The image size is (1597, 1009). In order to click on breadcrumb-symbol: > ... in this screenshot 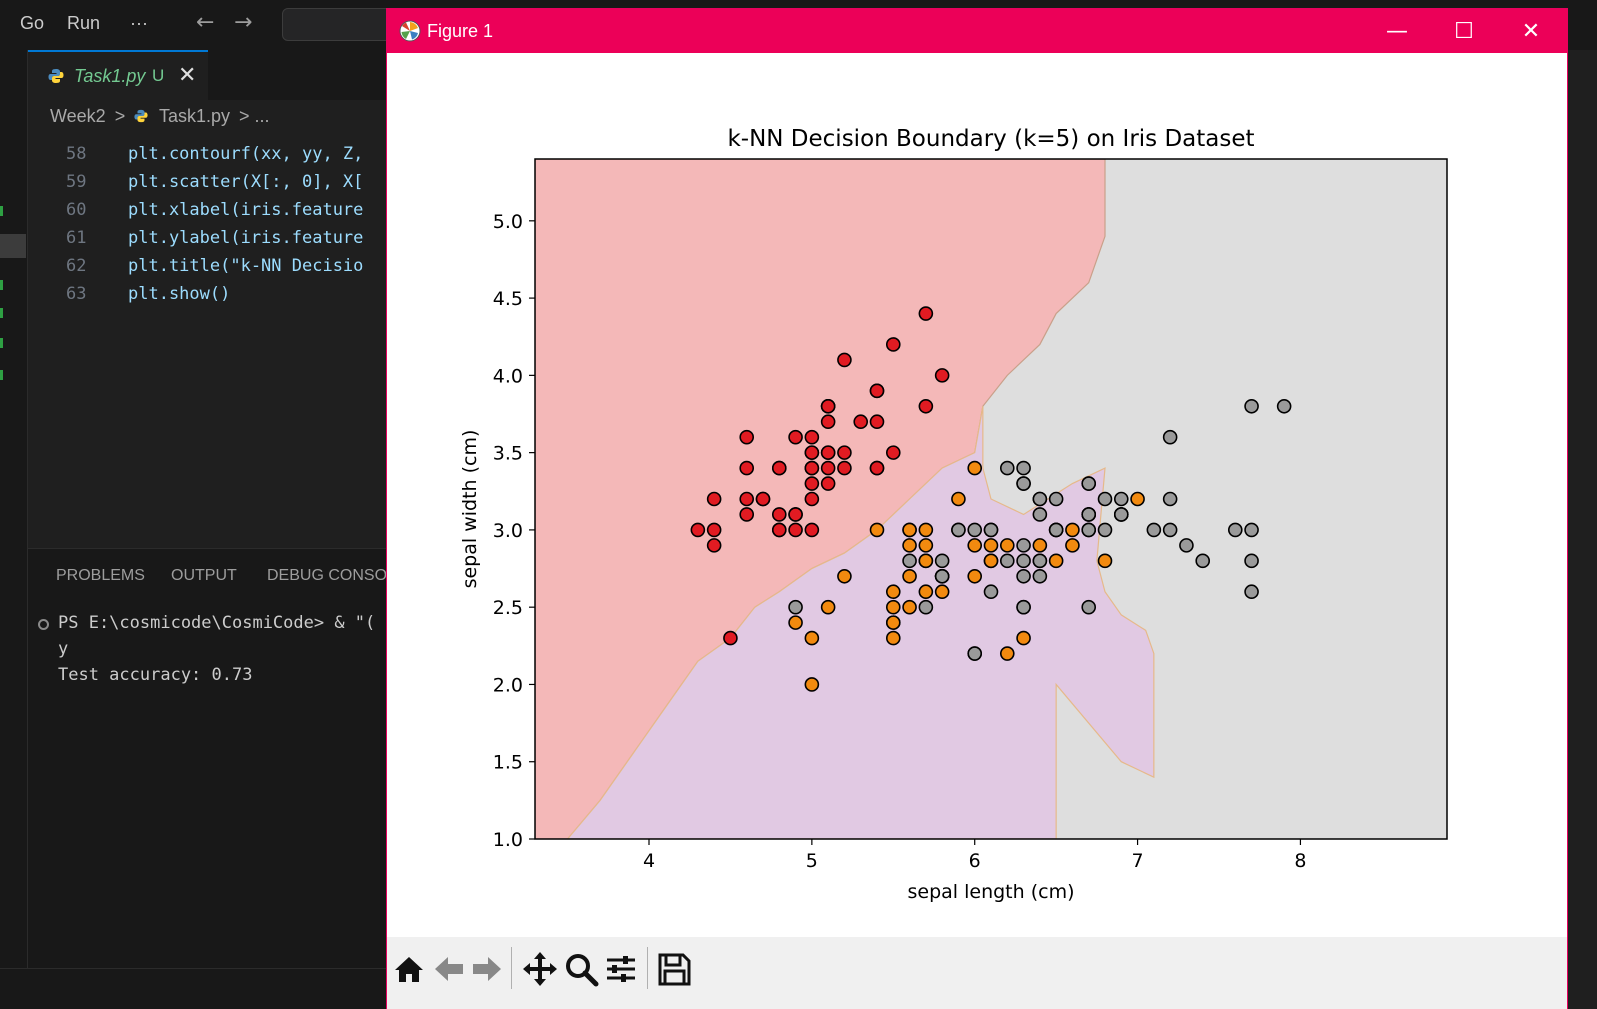, I will do `click(254, 116)`.